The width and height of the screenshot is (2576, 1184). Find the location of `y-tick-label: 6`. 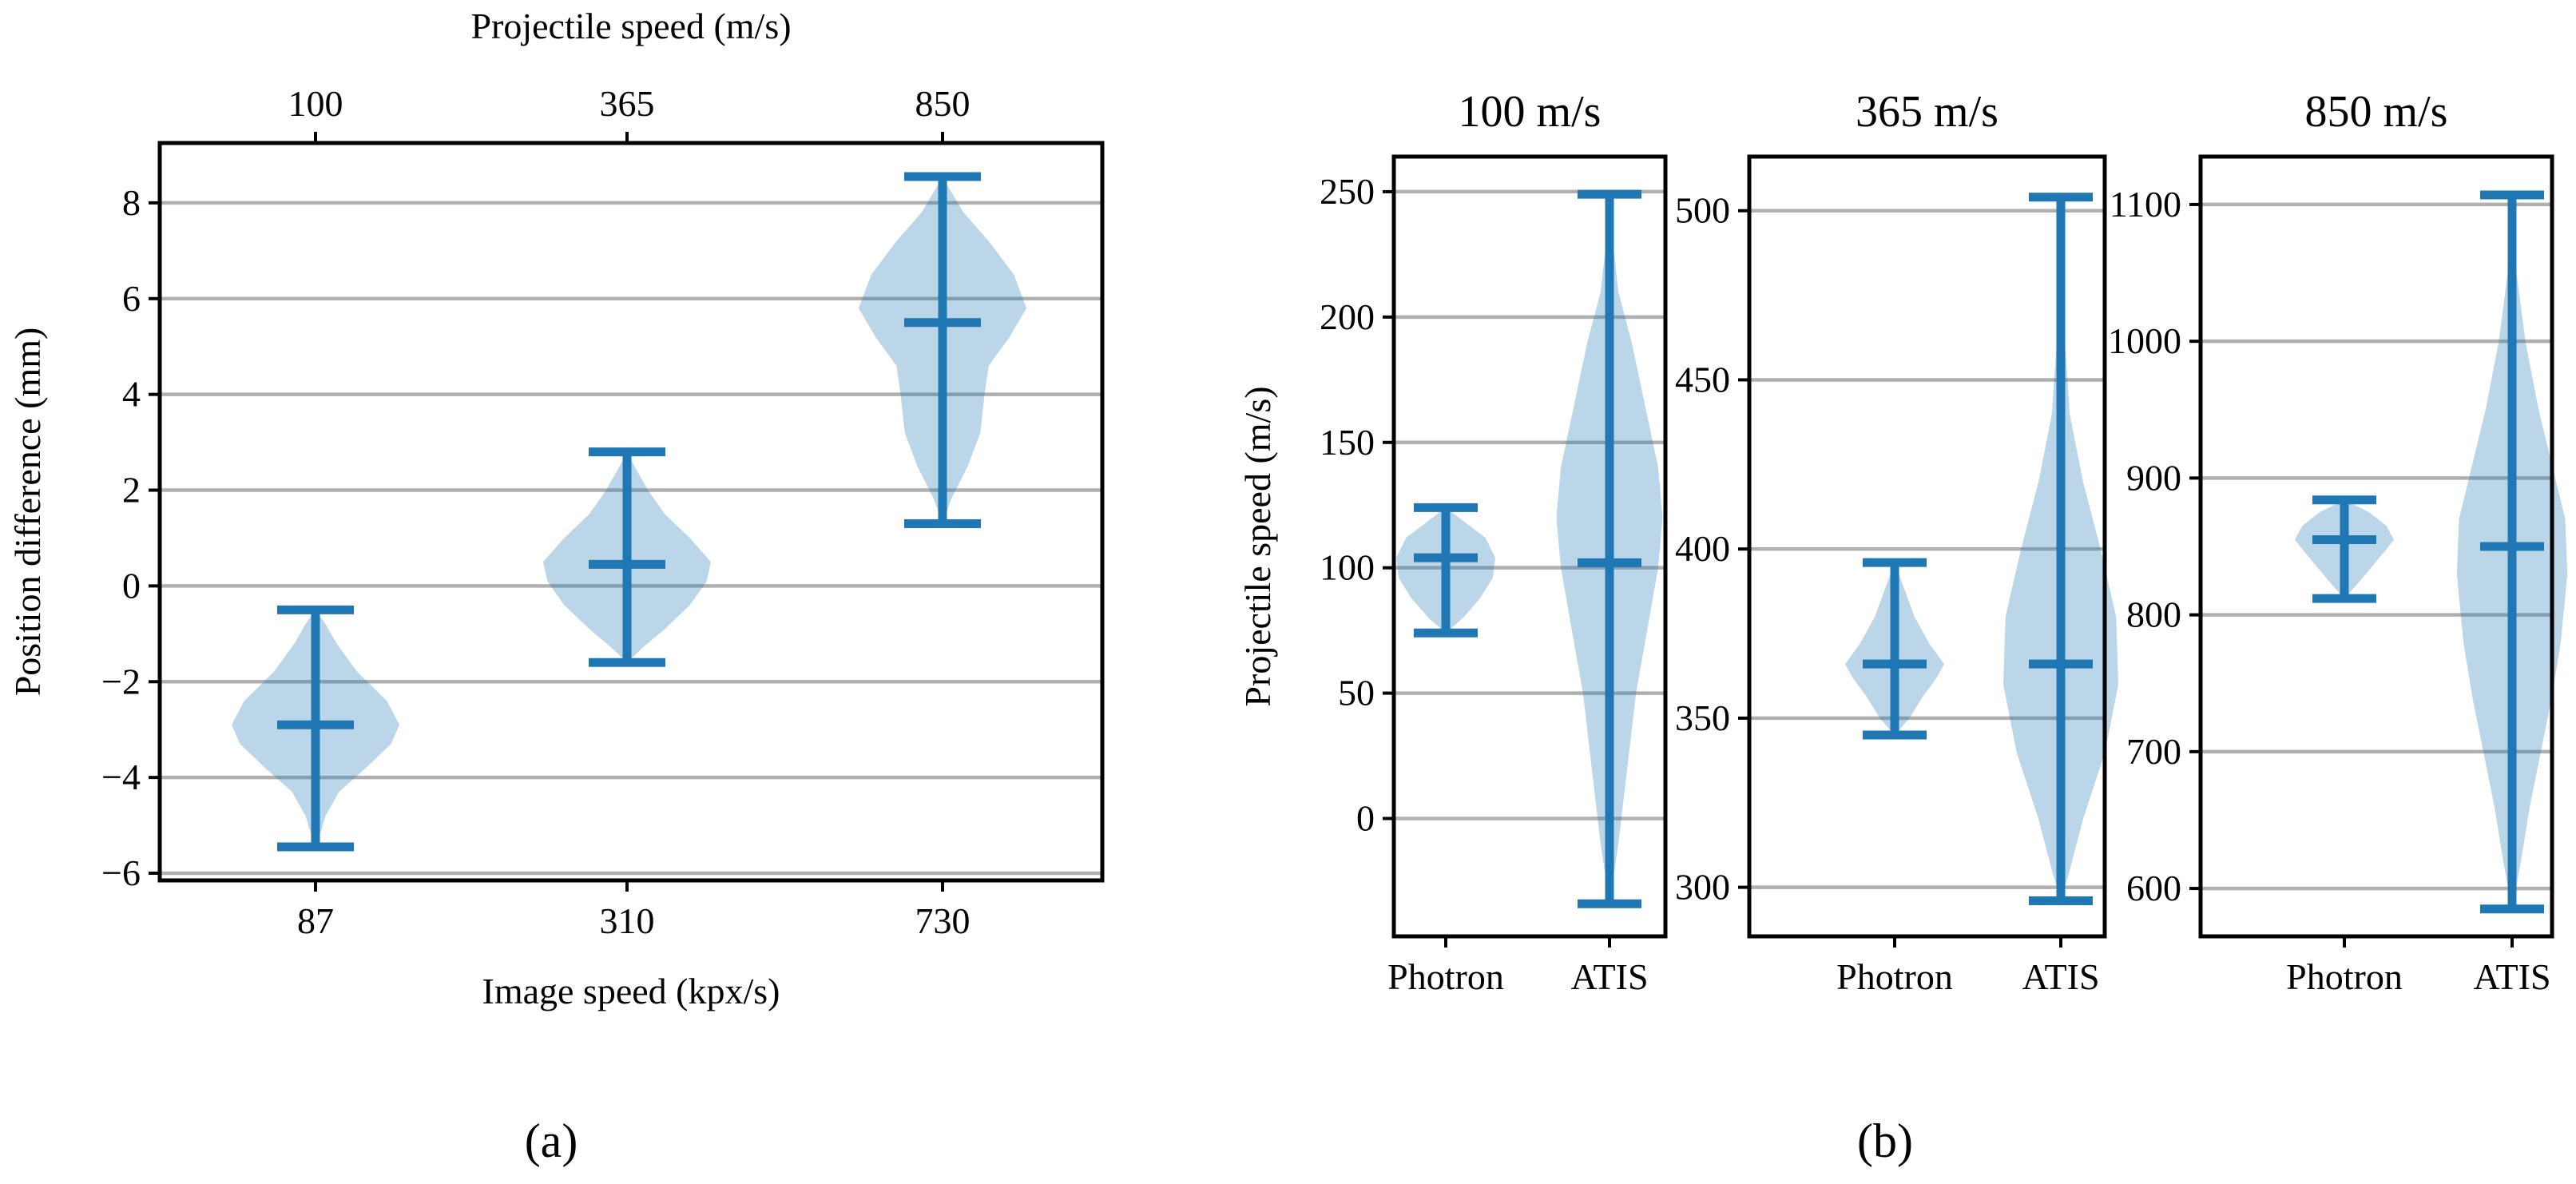

y-tick-label: 6 is located at coordinates (131, 298).